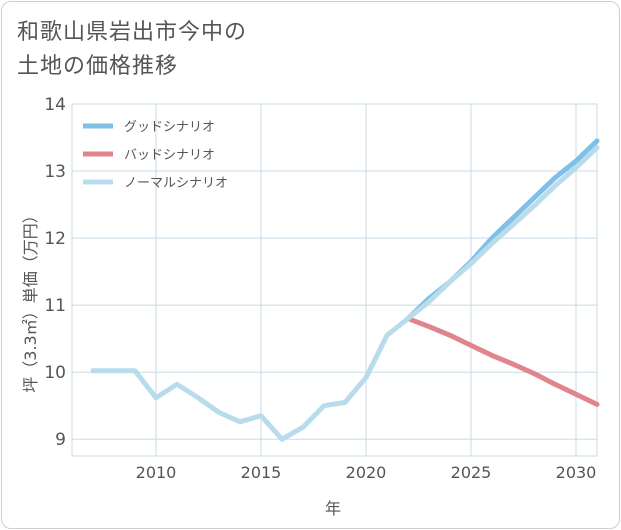  Describe the element at coordinates (55, 105) in the screenshot. I see `y-tick-label-14: 14` at that location.